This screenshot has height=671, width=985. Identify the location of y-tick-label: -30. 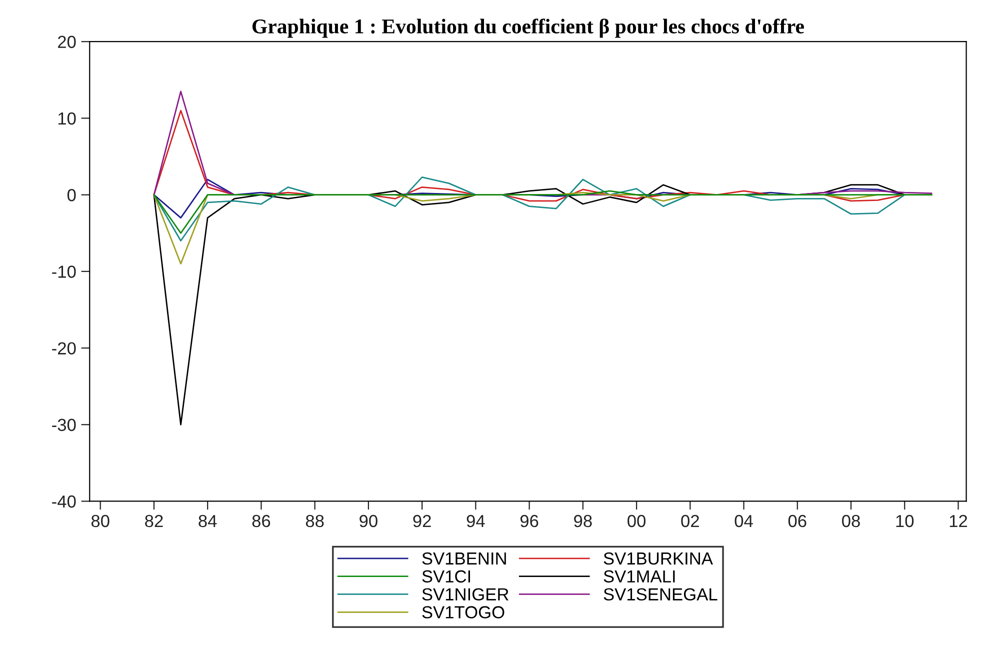
(64, 425).